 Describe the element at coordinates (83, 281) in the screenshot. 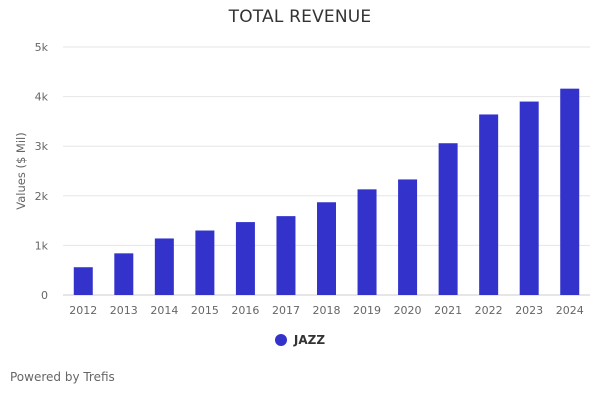

I see `bar-2012` at that location.